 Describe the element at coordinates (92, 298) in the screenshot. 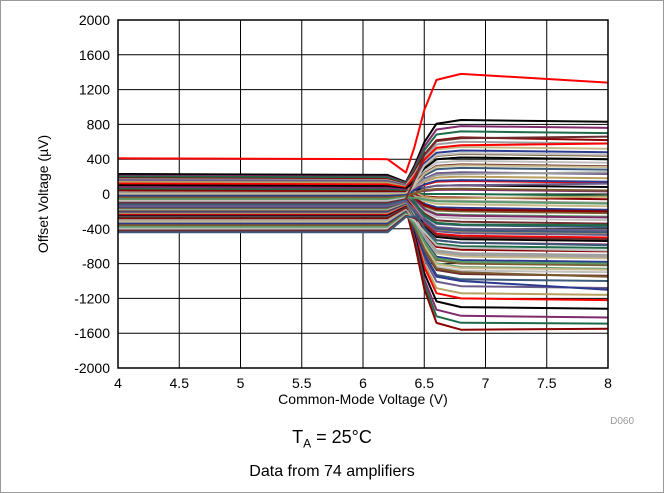

I see `y-tick-label: -1200` at that location.